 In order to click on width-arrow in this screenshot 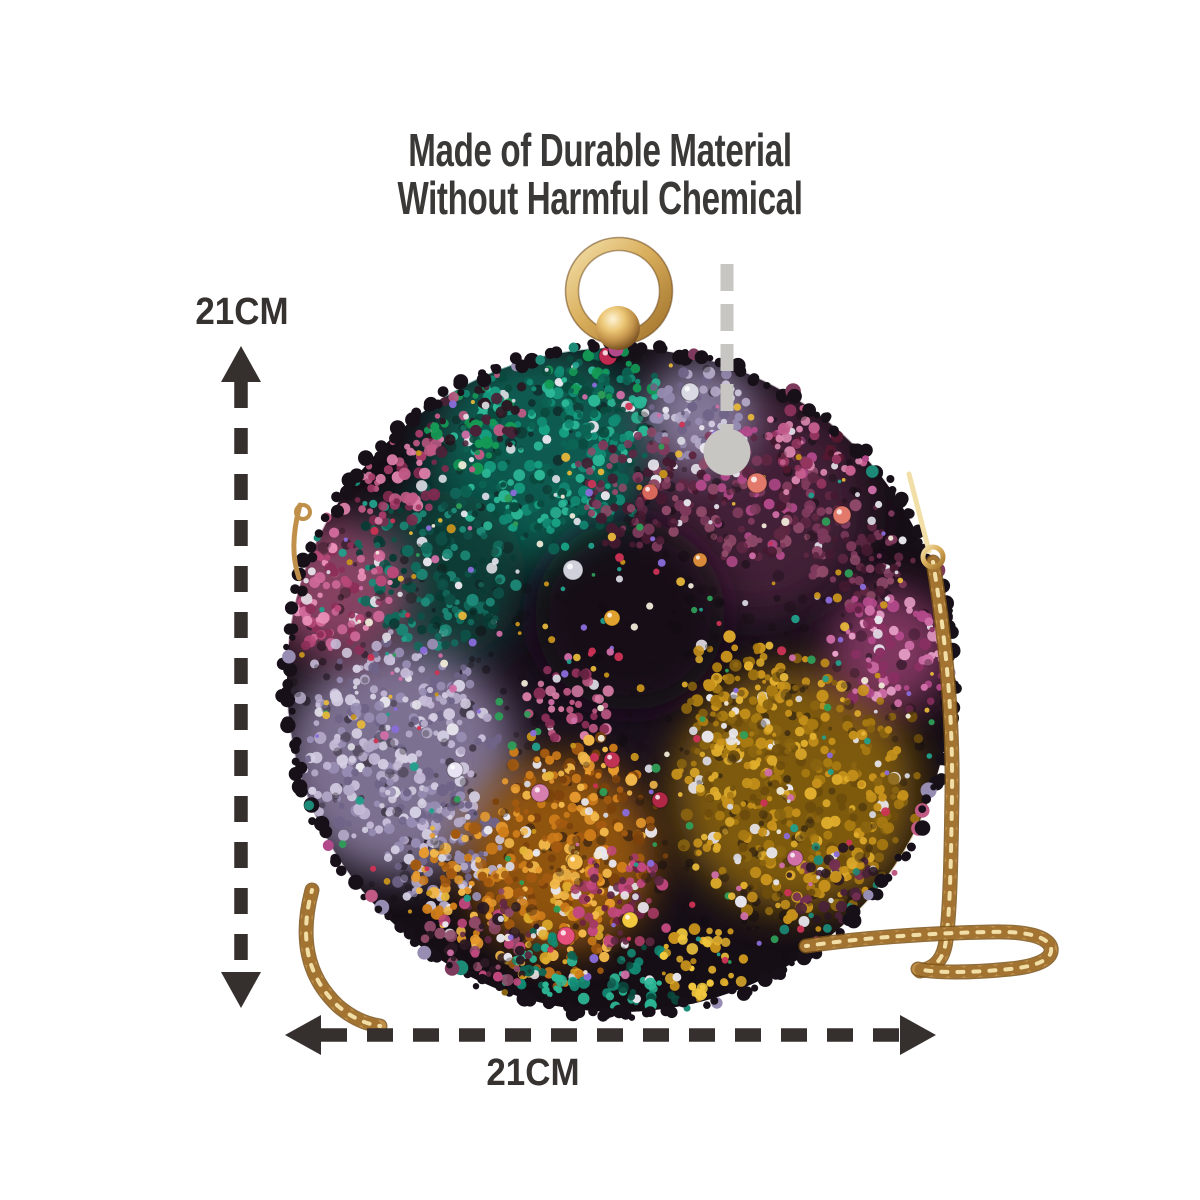, I will do `click(610, 1035)`.